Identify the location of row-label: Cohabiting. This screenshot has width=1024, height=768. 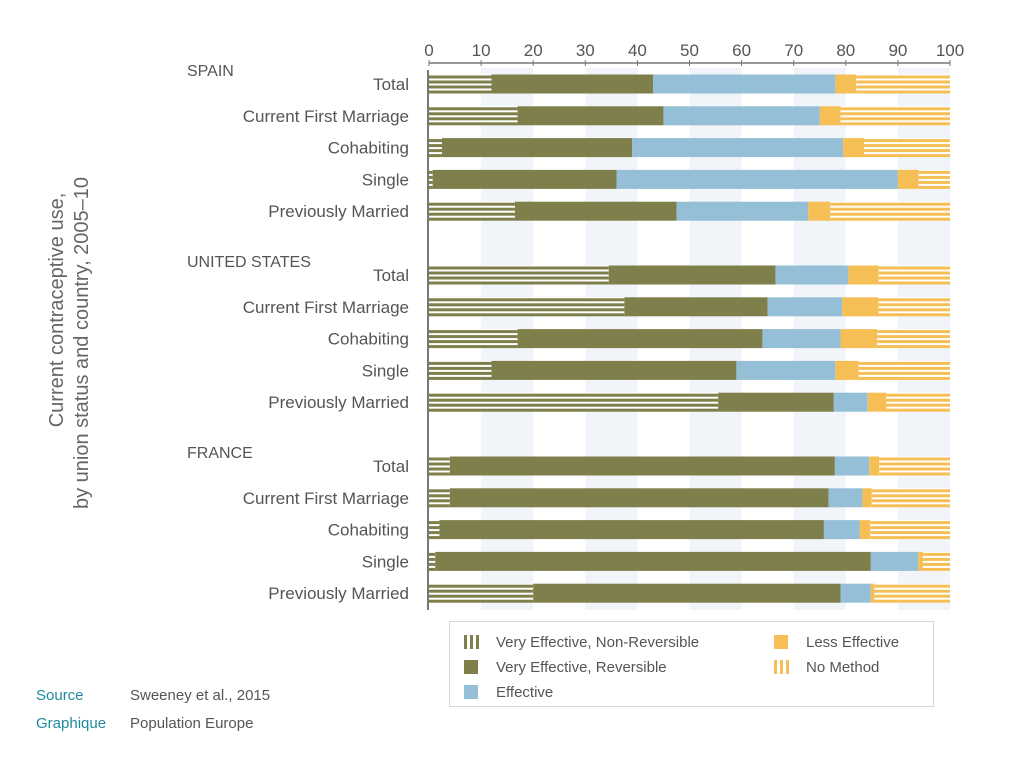
(368, 339).